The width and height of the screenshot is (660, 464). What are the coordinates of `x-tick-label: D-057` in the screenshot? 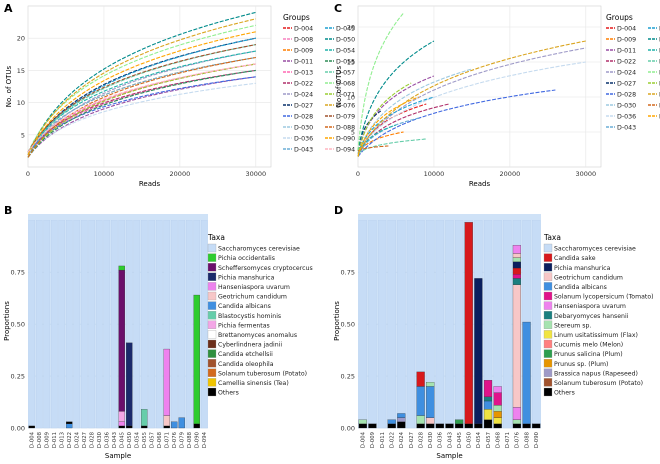 It's located at (489, 440).